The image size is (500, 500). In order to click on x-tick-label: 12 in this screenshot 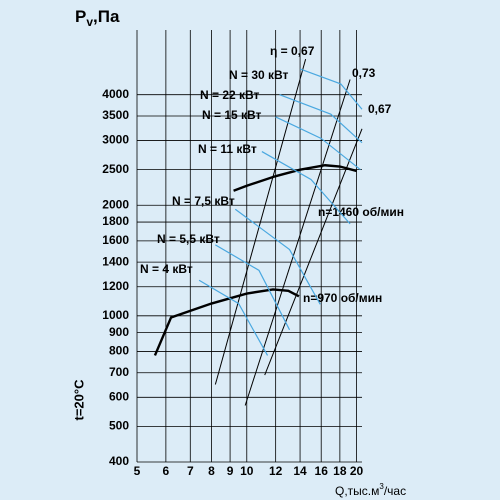, I will do `click(276, 471)`.